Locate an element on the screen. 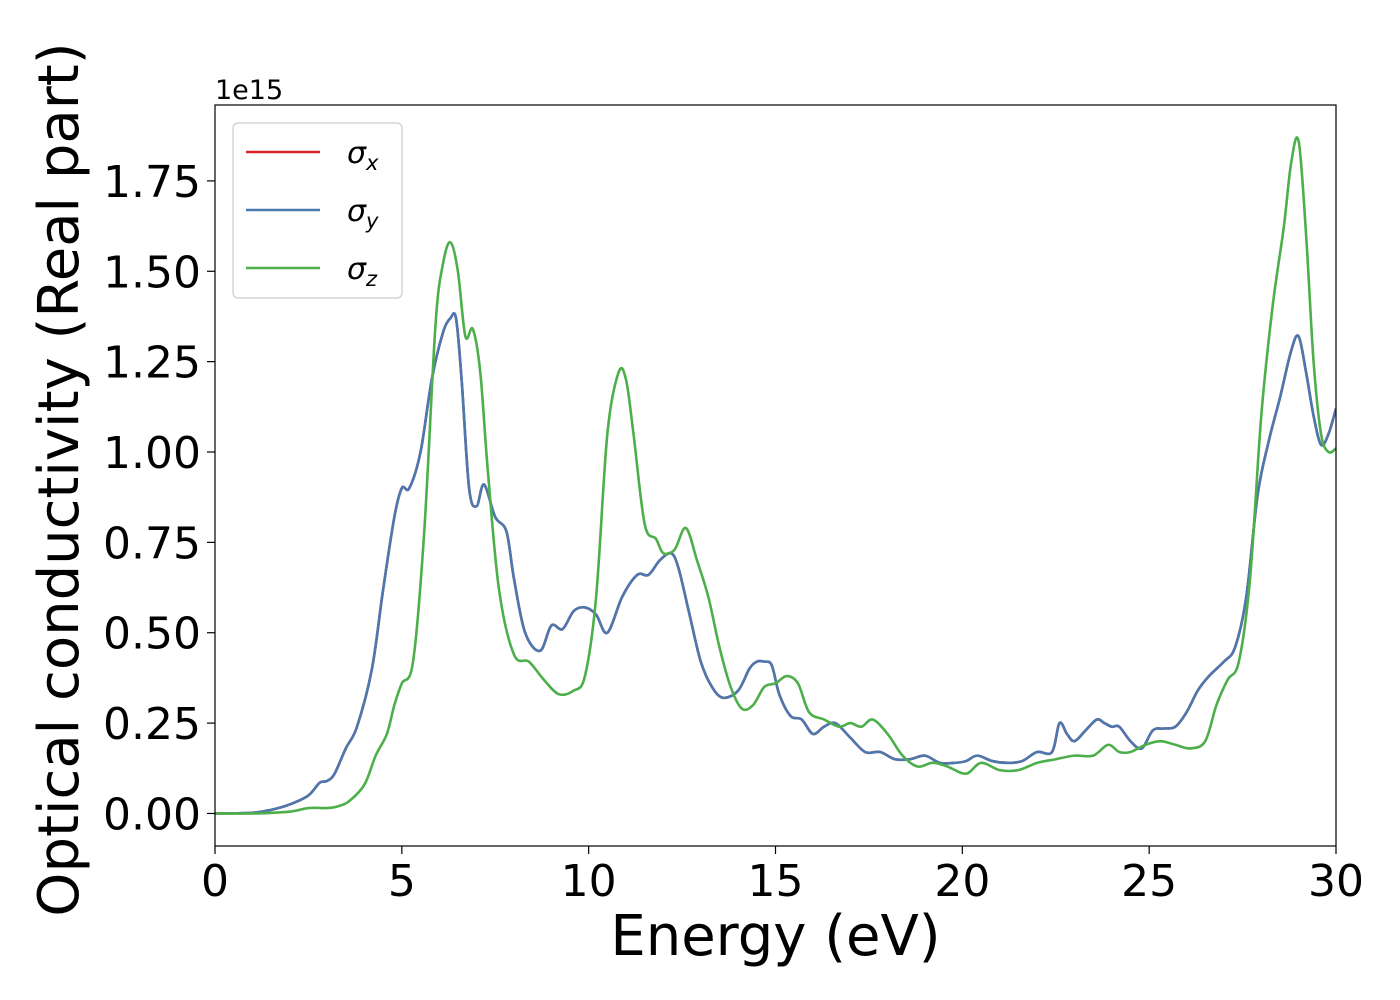 Image resolution: width=1400 pixels, height=1000 pixels. x-tick-label: 10 is located at coordinates (589, 881).